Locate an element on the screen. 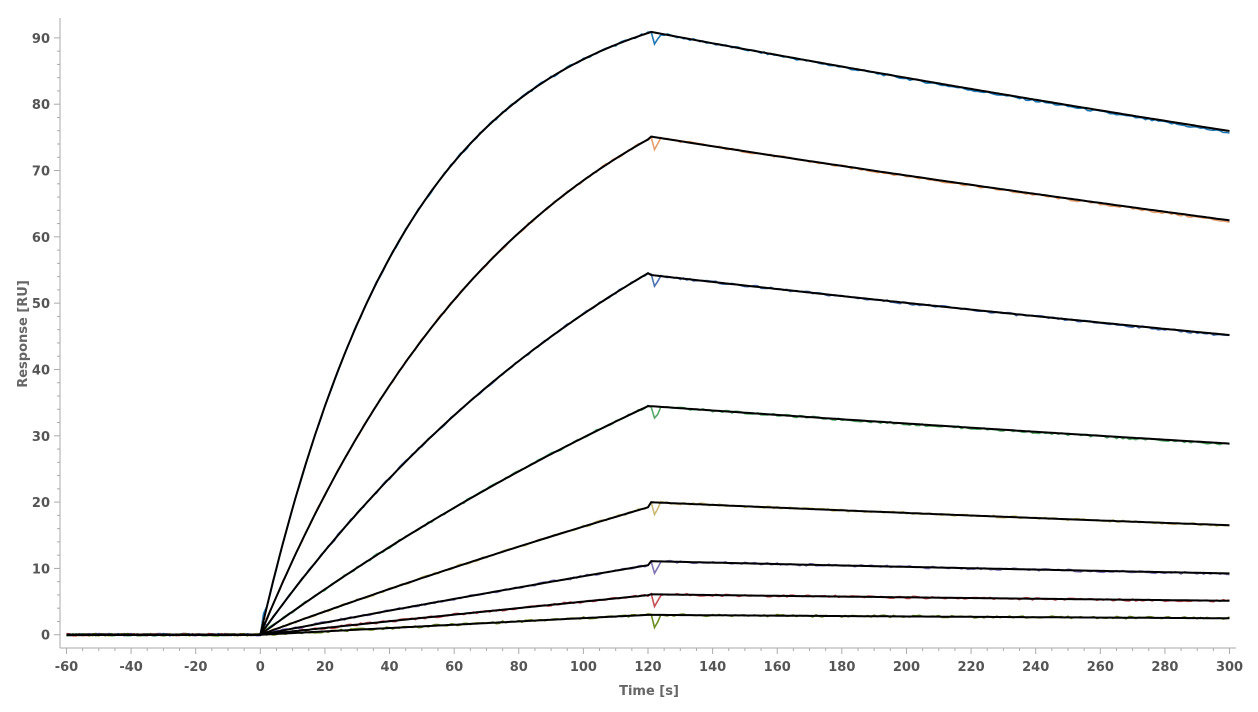 The image size is (1258, 712). x-tick-label: 160 is located at coordinates (777, 667).